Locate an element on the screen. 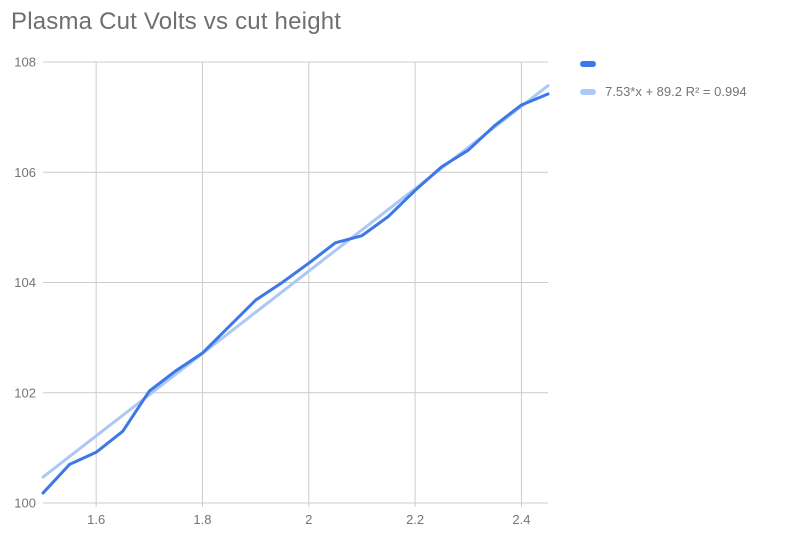 The width and height of the screenshot is (787, 543). legend: 7.53*x + 89.2 R² = 0.994 is located at coordinates (663, 77).